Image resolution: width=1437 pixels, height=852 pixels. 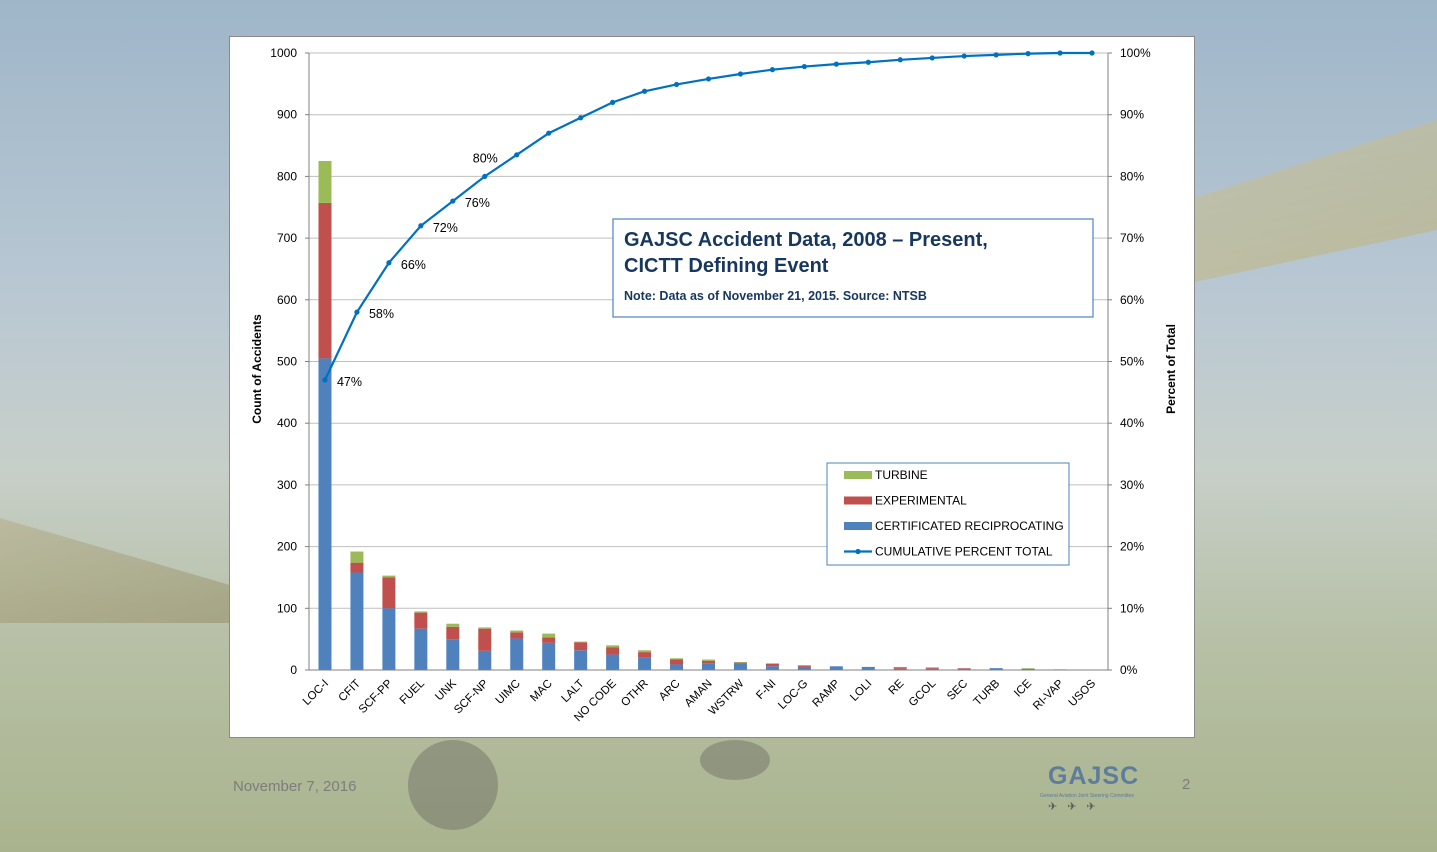 I want to click on y-tick-label: 200, so click(x=287, y=547).